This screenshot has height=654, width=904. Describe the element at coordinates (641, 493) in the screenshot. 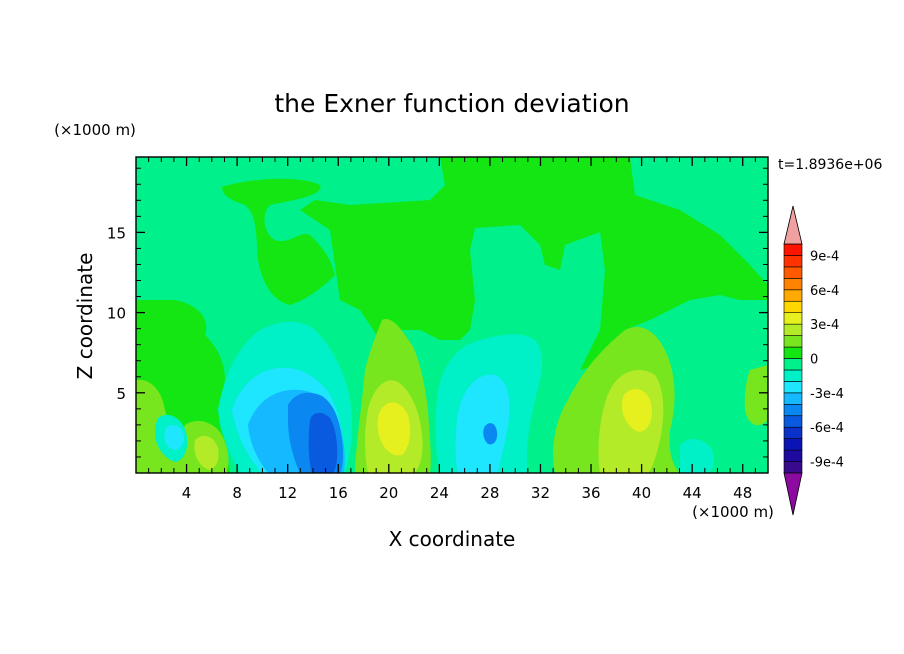

I see `x-tick-label: 40` at that location.